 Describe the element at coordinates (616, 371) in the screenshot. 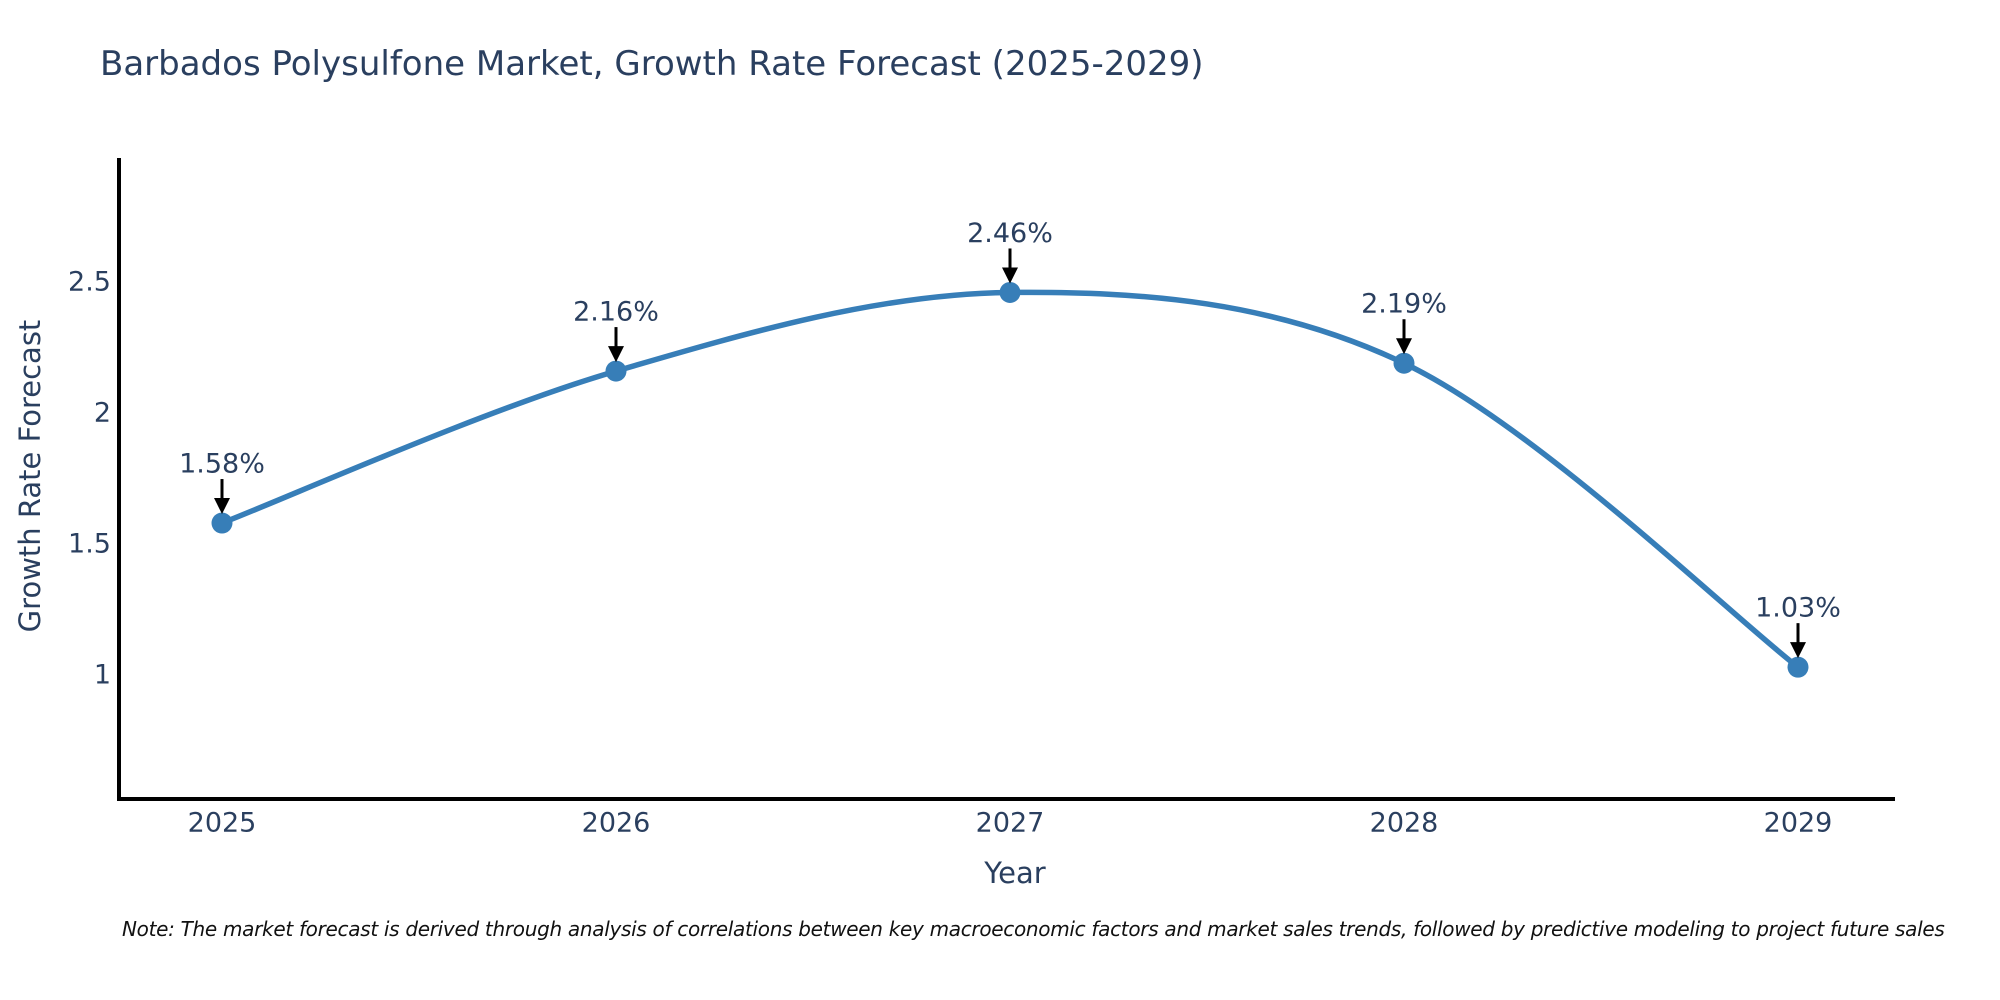

I see `data-point-2026` at that location.